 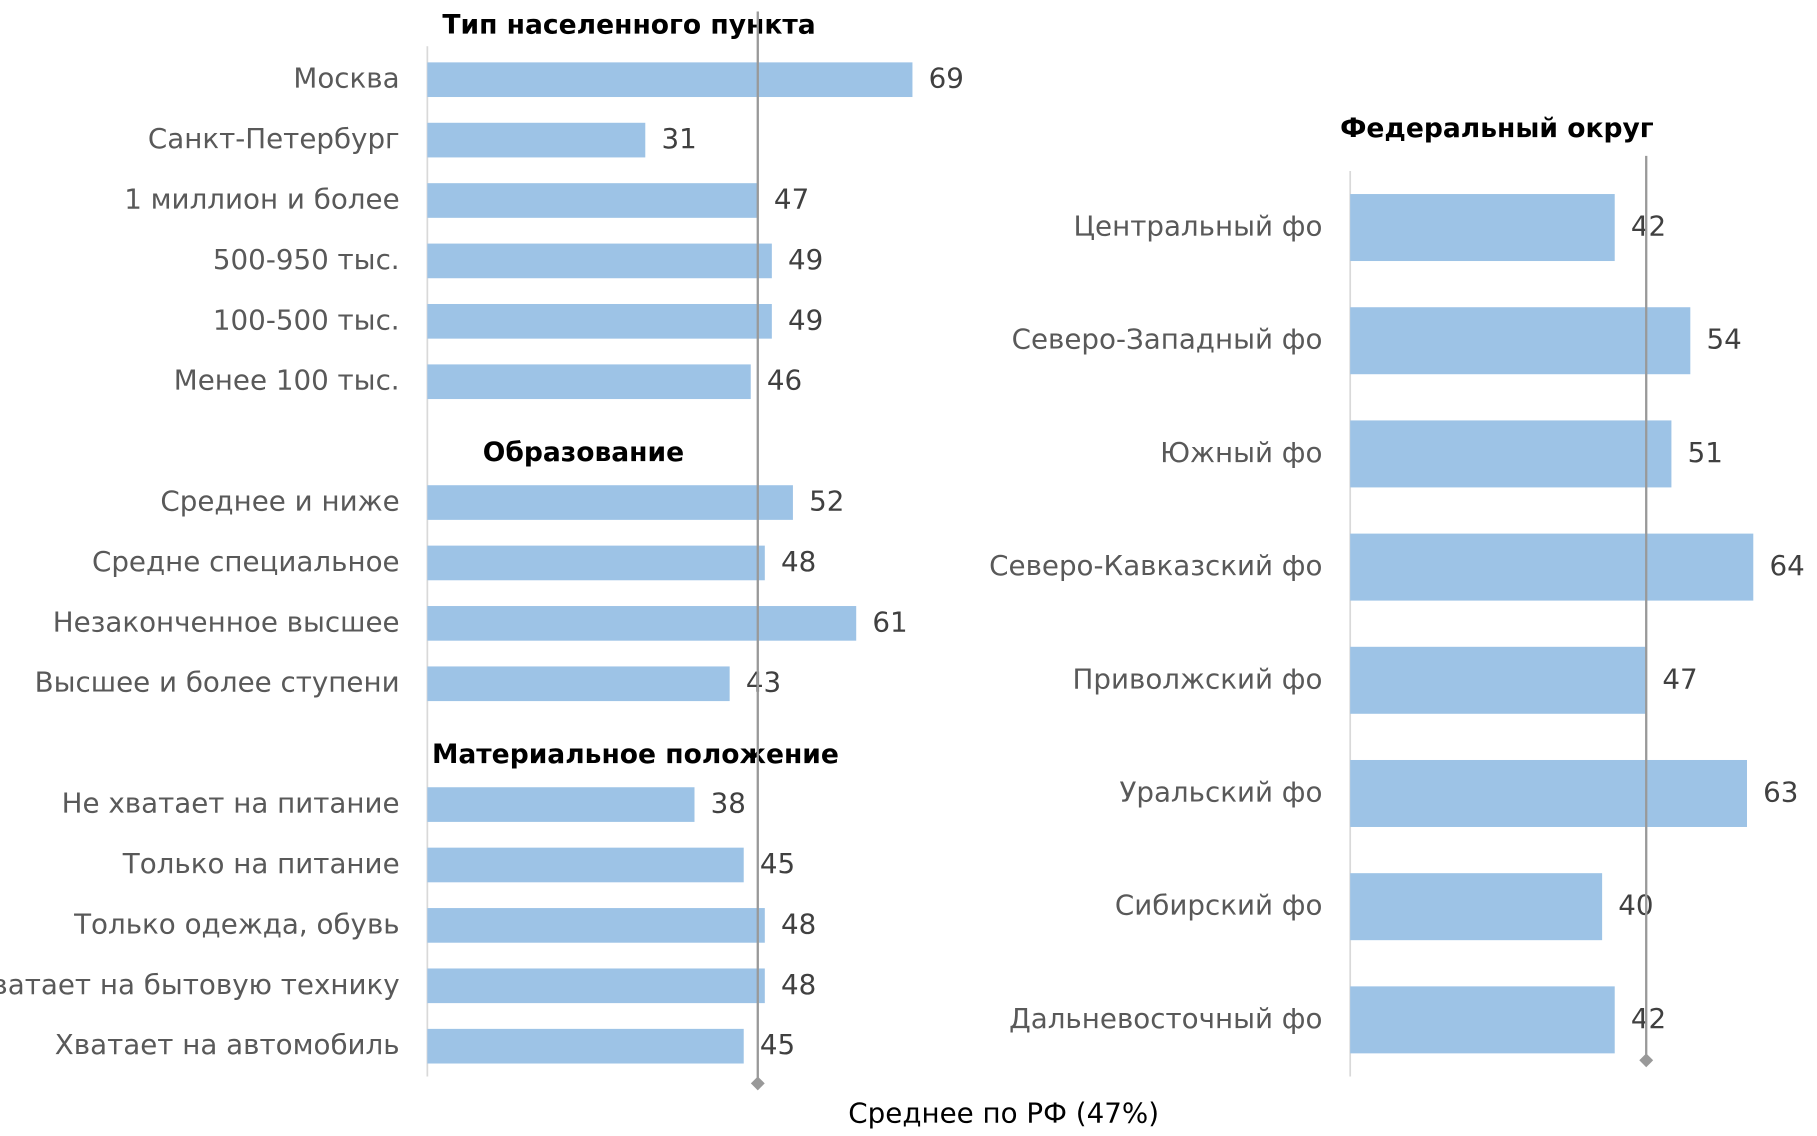 What do you see at coordinates (287, 380) in the screenshot?
I see `category-label: Менее 100 тыс.` at bounding box center [287, 380].